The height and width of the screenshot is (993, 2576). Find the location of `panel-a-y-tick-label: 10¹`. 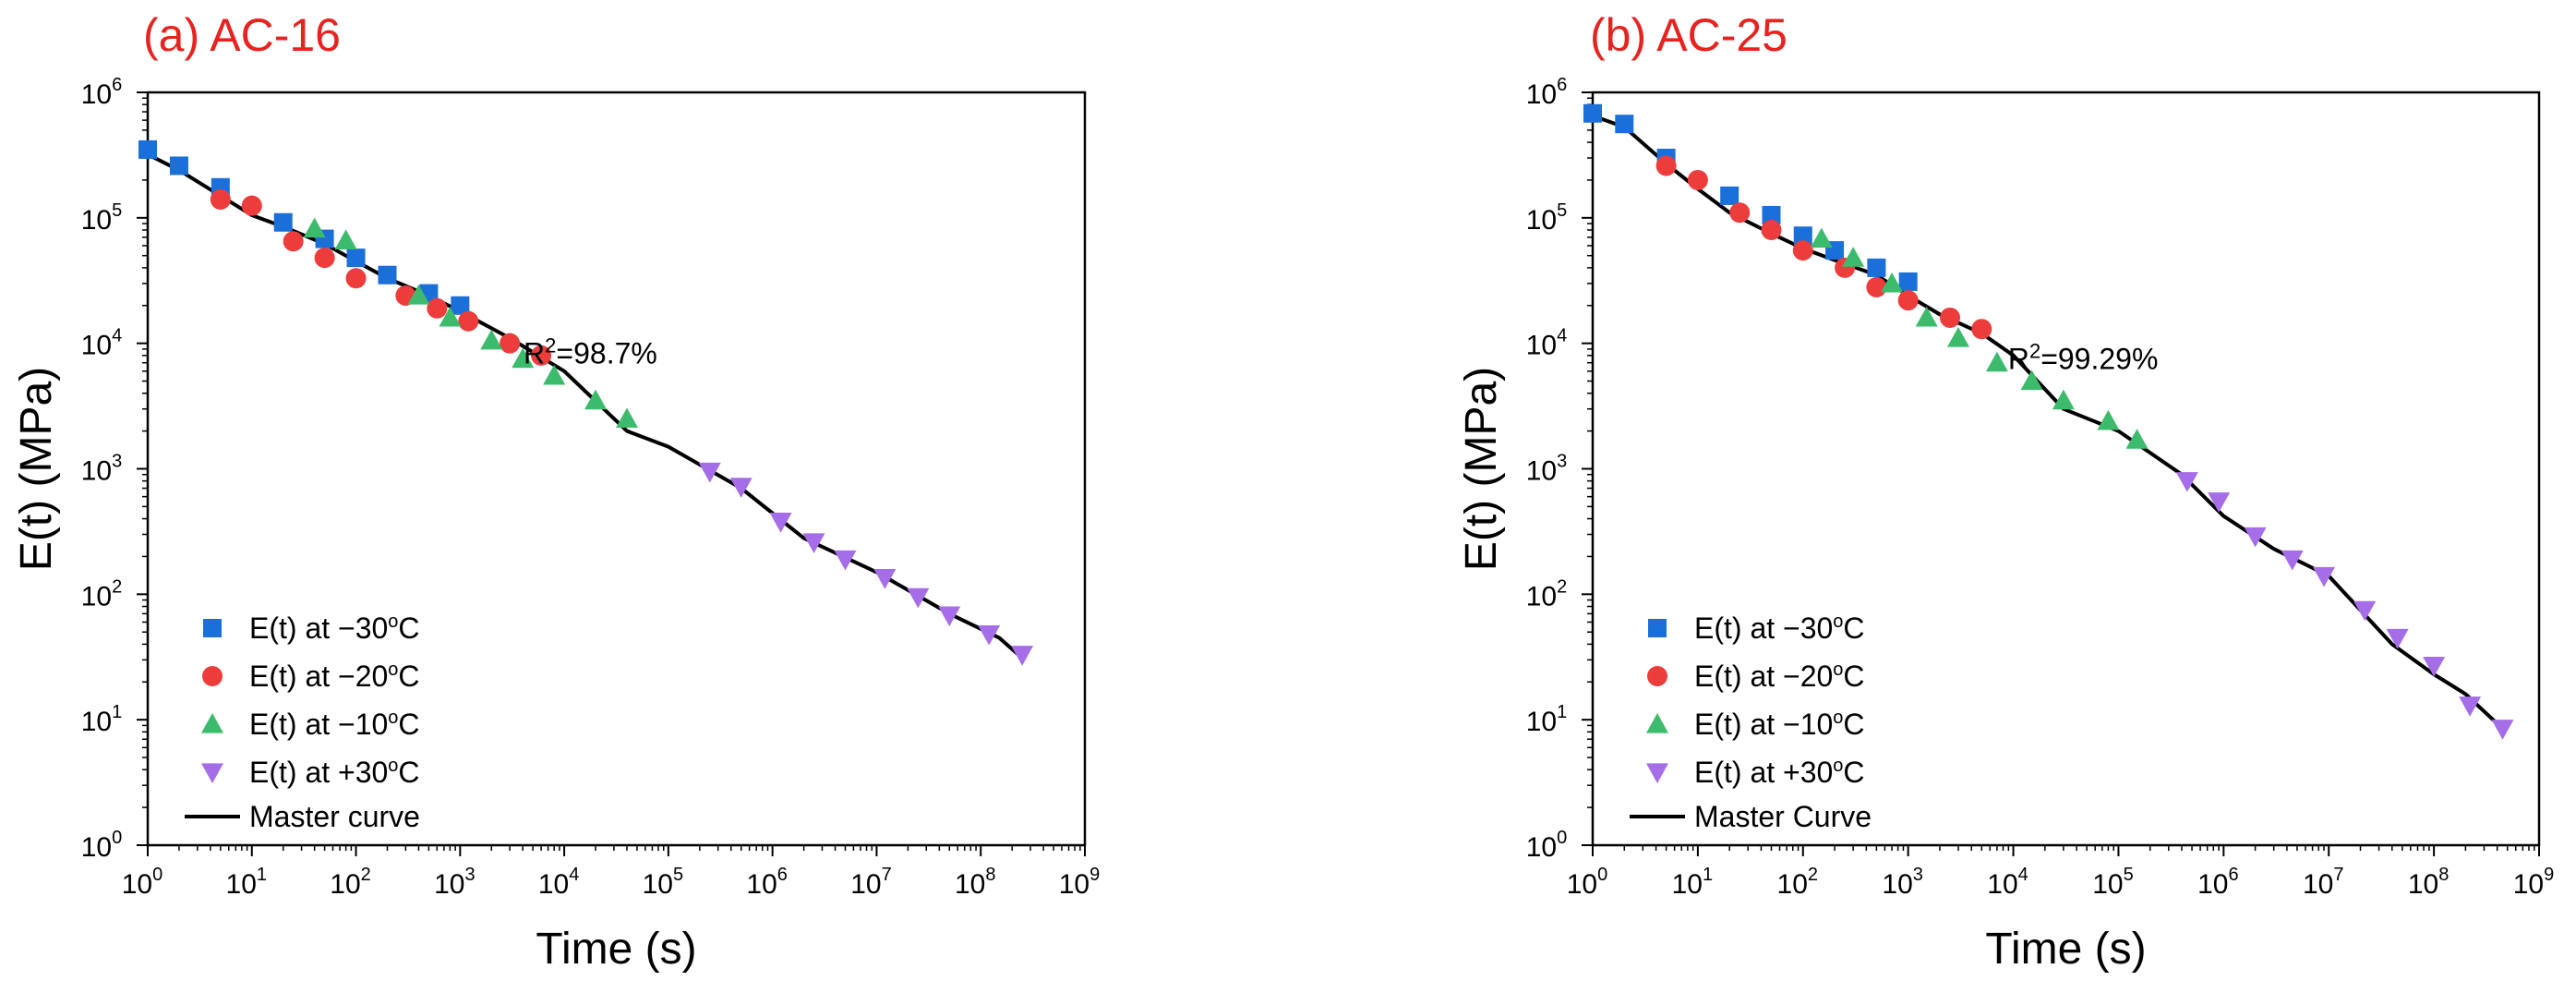

panel-a-y-tick-label: 10¹ is located at coordinates (102, 719).